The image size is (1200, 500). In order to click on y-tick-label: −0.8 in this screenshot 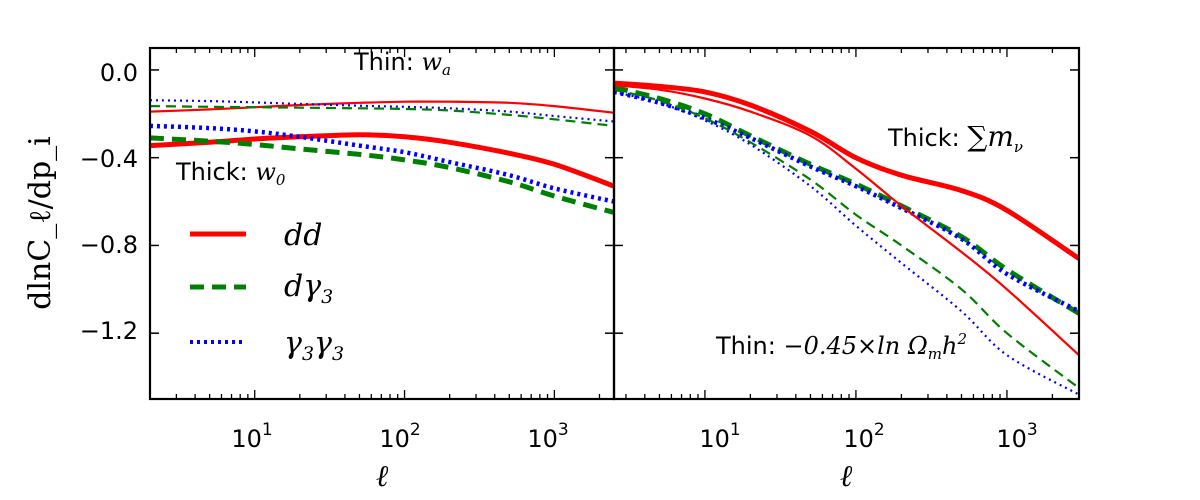, I will do `click(109, 245)`.